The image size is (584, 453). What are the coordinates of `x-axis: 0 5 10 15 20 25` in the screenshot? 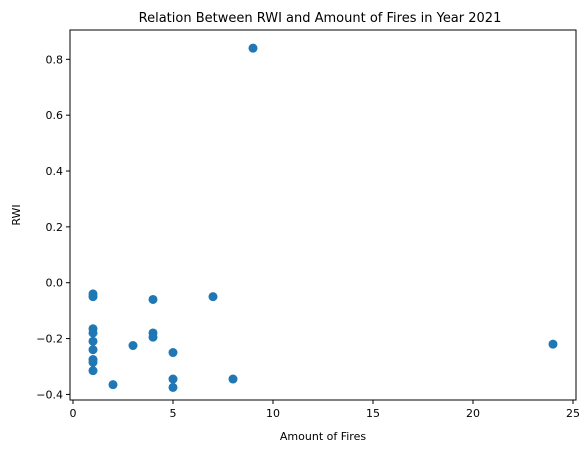 It's located at (325, 410).